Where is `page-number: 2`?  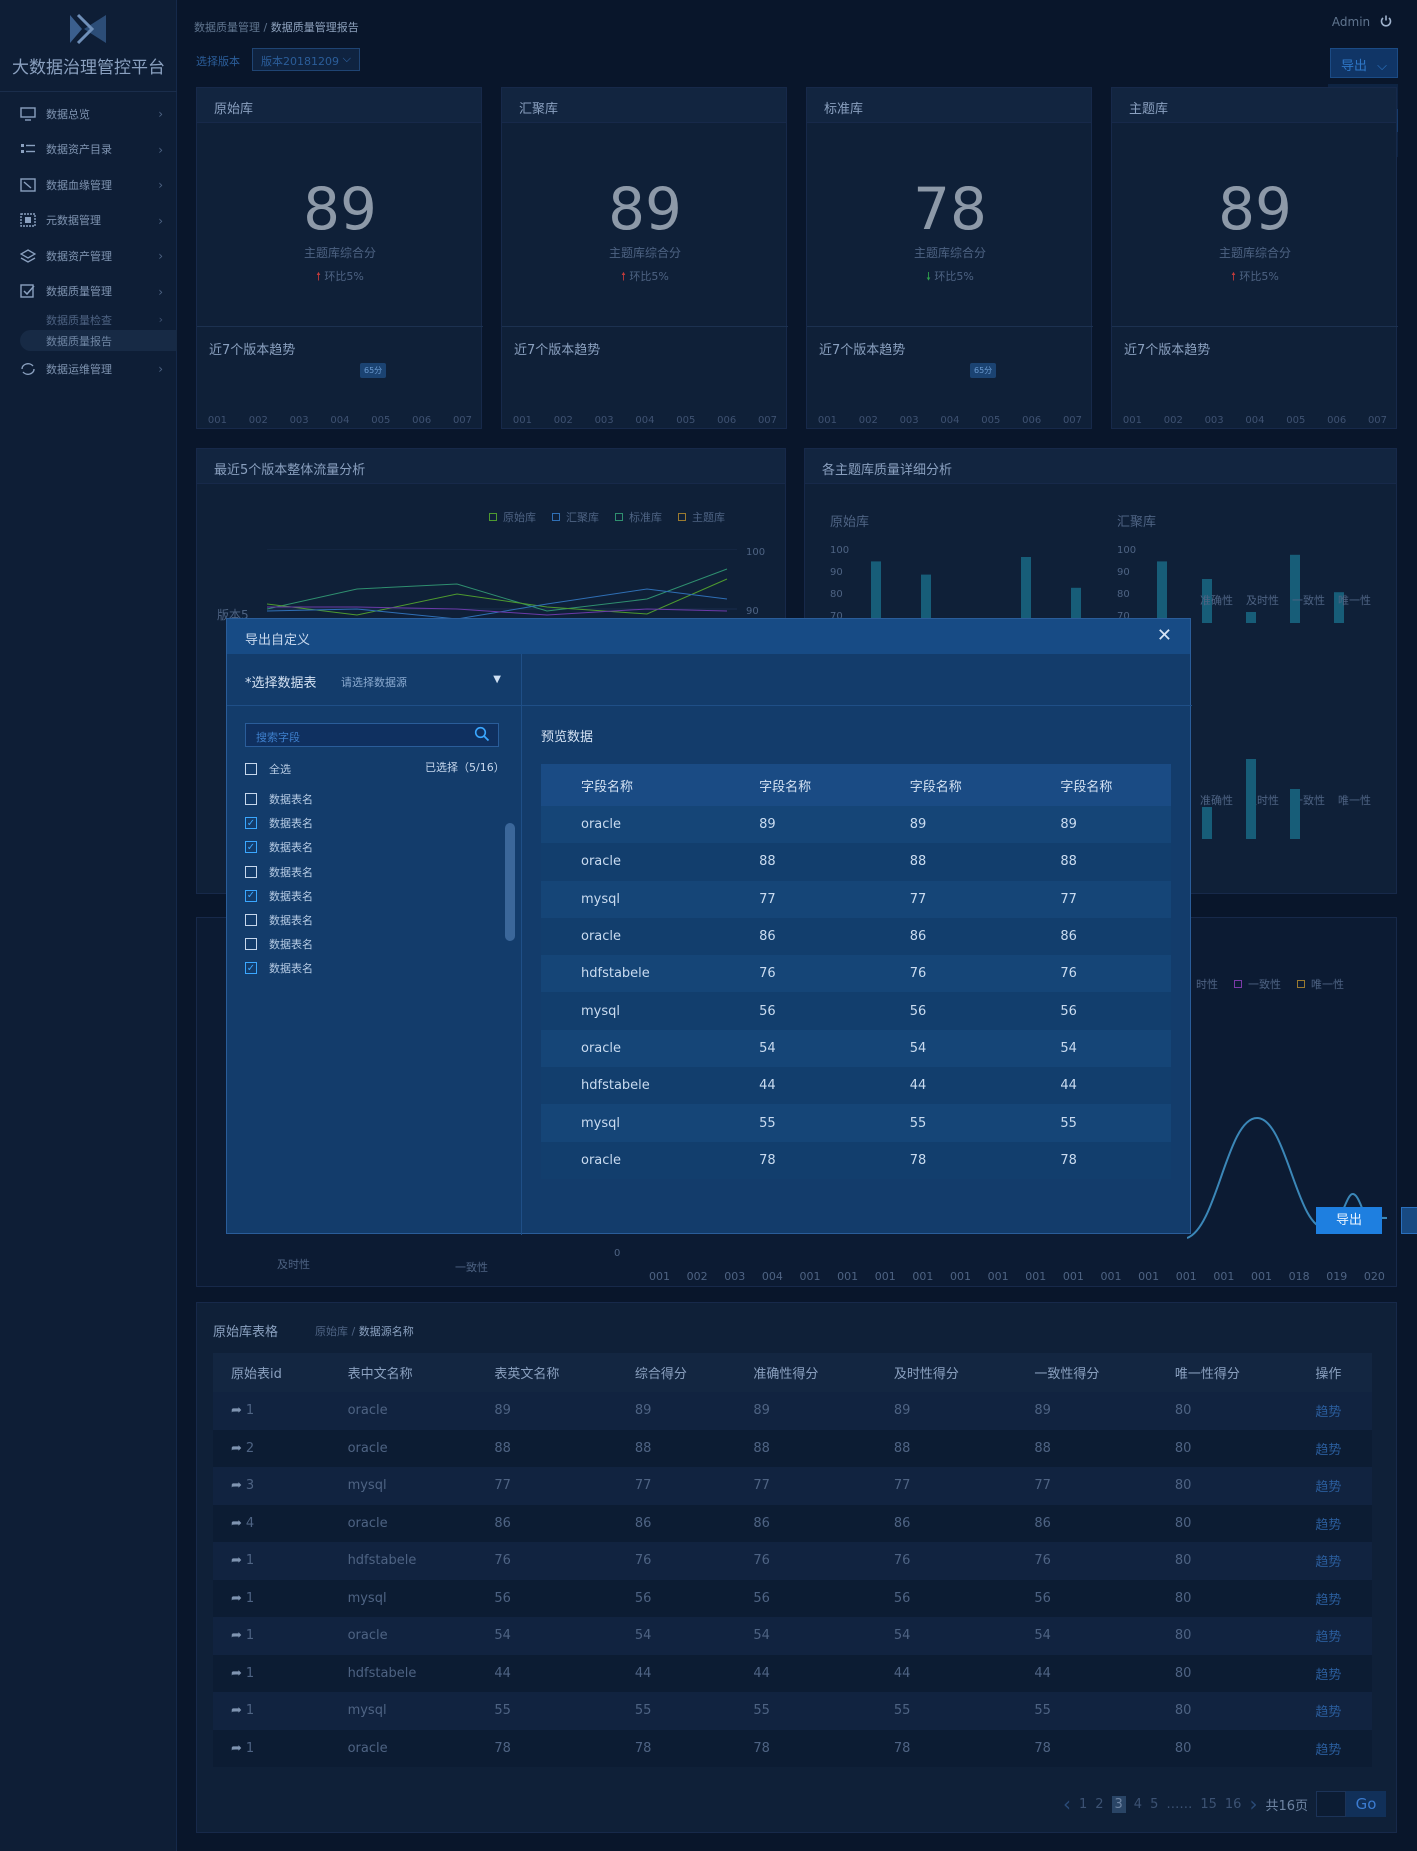
page-number: 2 is located at coordinates (1099, 1804).